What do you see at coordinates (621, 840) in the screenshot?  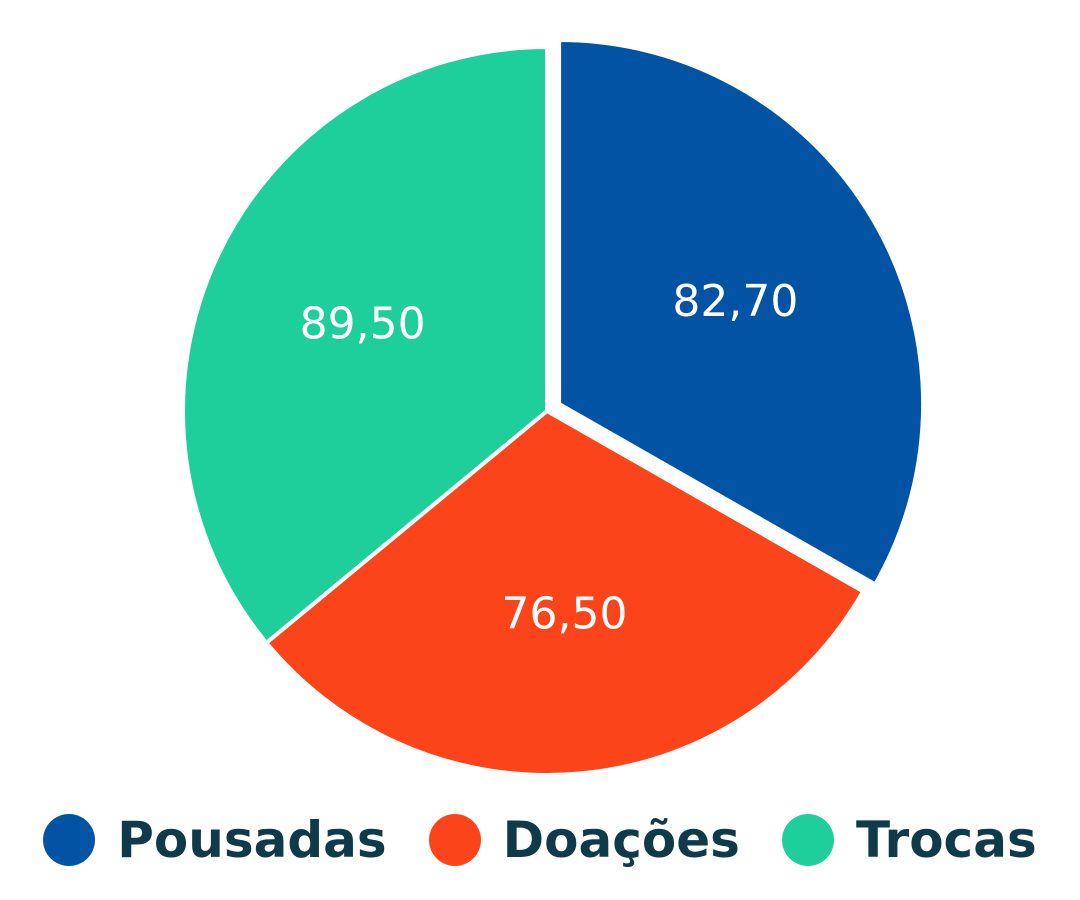 I see `legend-label-doacoes: Doações` at bounding box center [621, 840].